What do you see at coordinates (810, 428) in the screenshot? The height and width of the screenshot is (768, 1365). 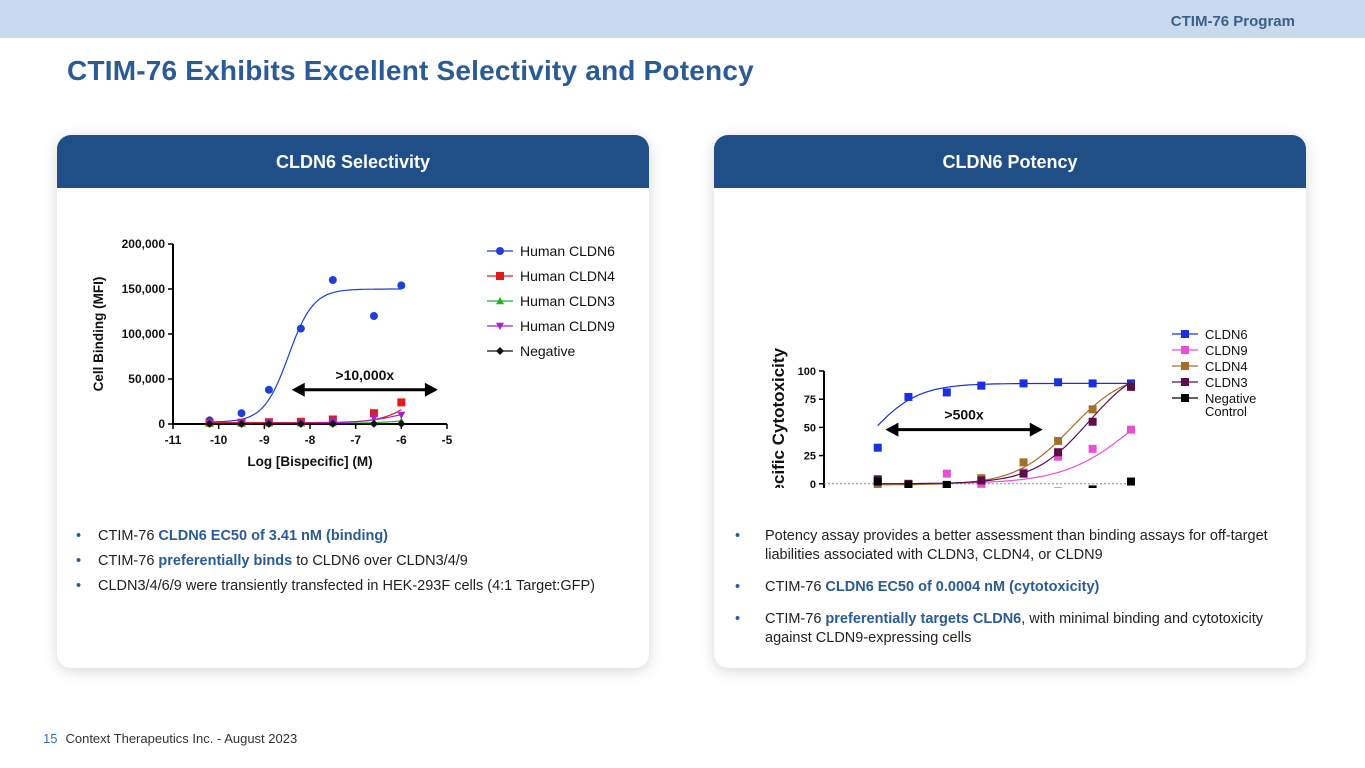 I see `y-tick-label: 50` at bounding box center [810, 428].